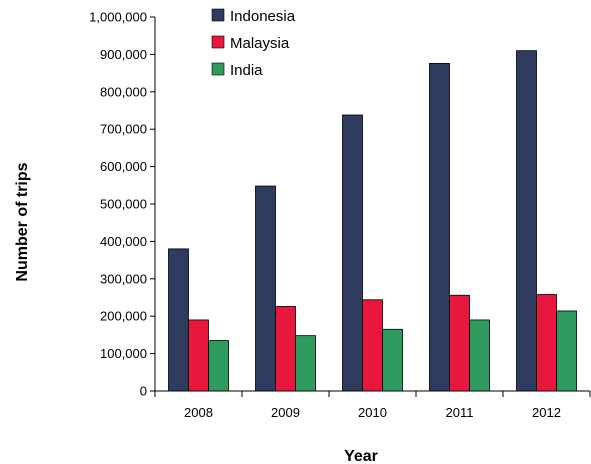 The image size is (591, 464). I want to click on legend: Indonesia Malaysia India, so click(253, 43).